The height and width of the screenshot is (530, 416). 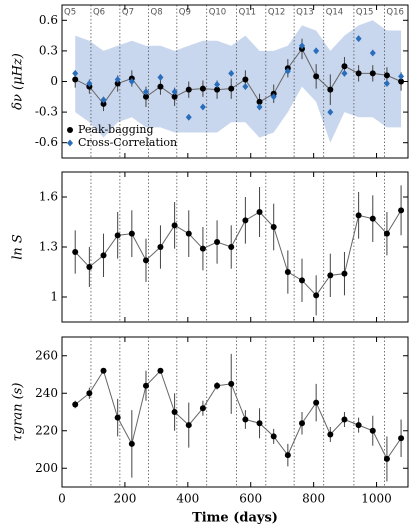 I want to click on y-tick-label: 240, so click(x=46, y=393).